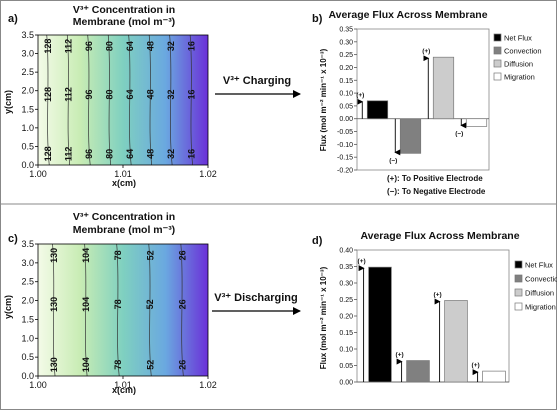 The image size is (557, 410). What do you see at coordinates (124, 183) in the screenshot?
I see `panel-a-xlabel: x(cm)` at bounding box center [124, 183].